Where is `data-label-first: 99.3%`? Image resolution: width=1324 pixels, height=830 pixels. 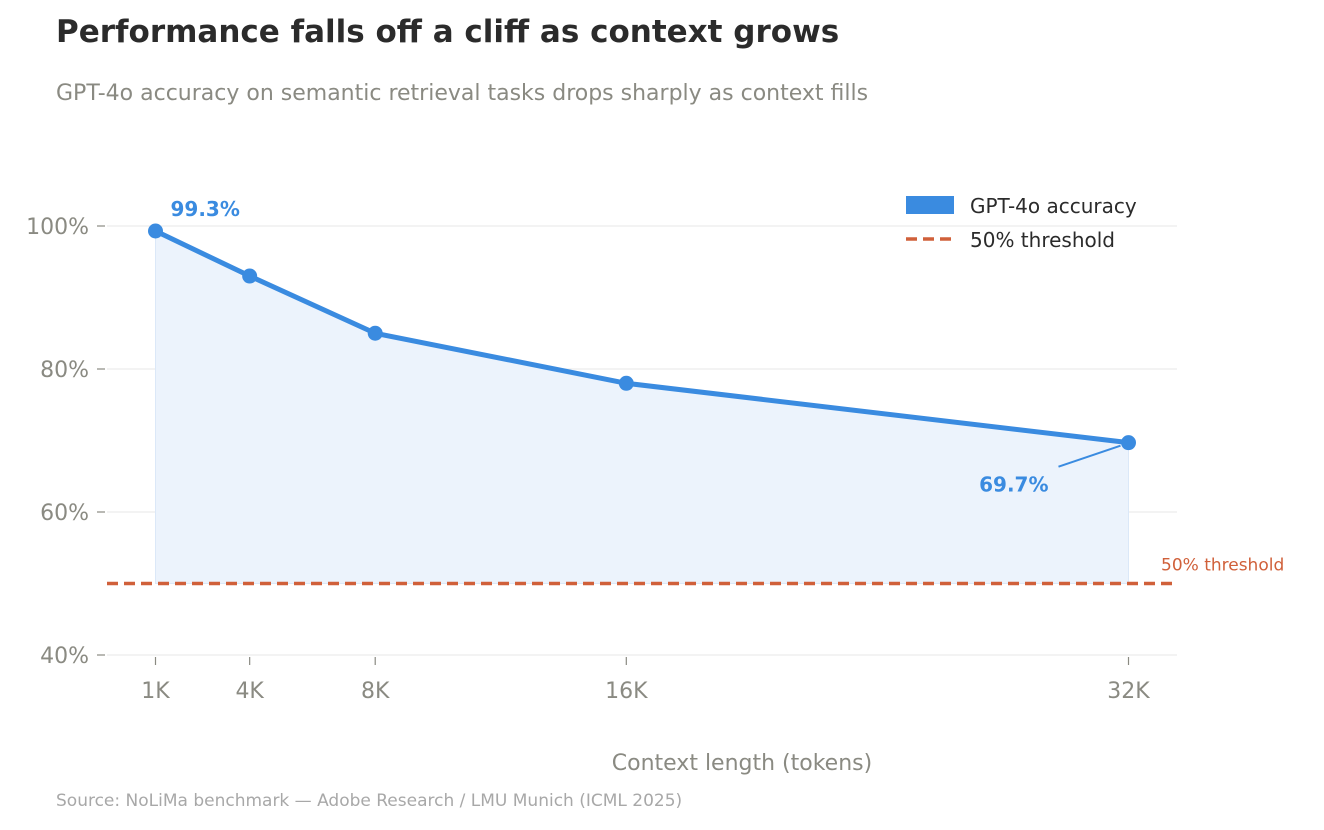
data-label-first: 99.3% is located at coordinates (205, 209).